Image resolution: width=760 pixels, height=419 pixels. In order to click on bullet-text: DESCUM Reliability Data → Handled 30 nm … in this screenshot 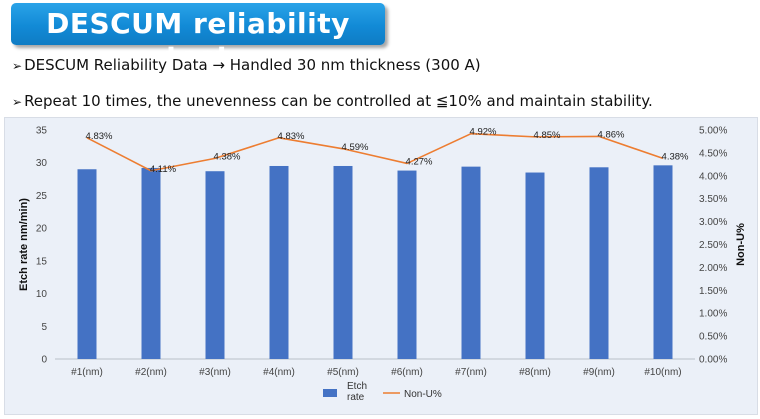, I will do `click(252, 65)`.